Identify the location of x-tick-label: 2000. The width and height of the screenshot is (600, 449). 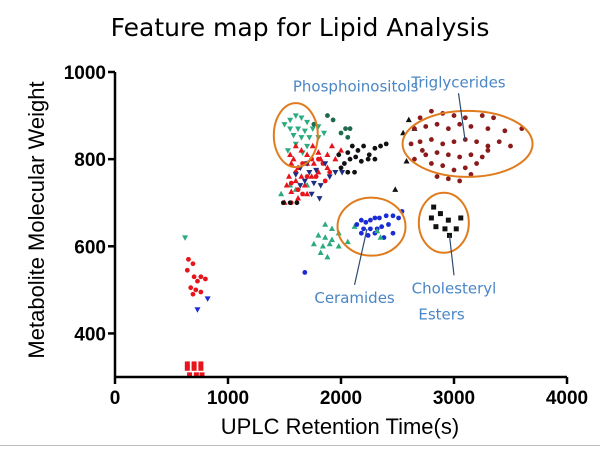
(341, 398).